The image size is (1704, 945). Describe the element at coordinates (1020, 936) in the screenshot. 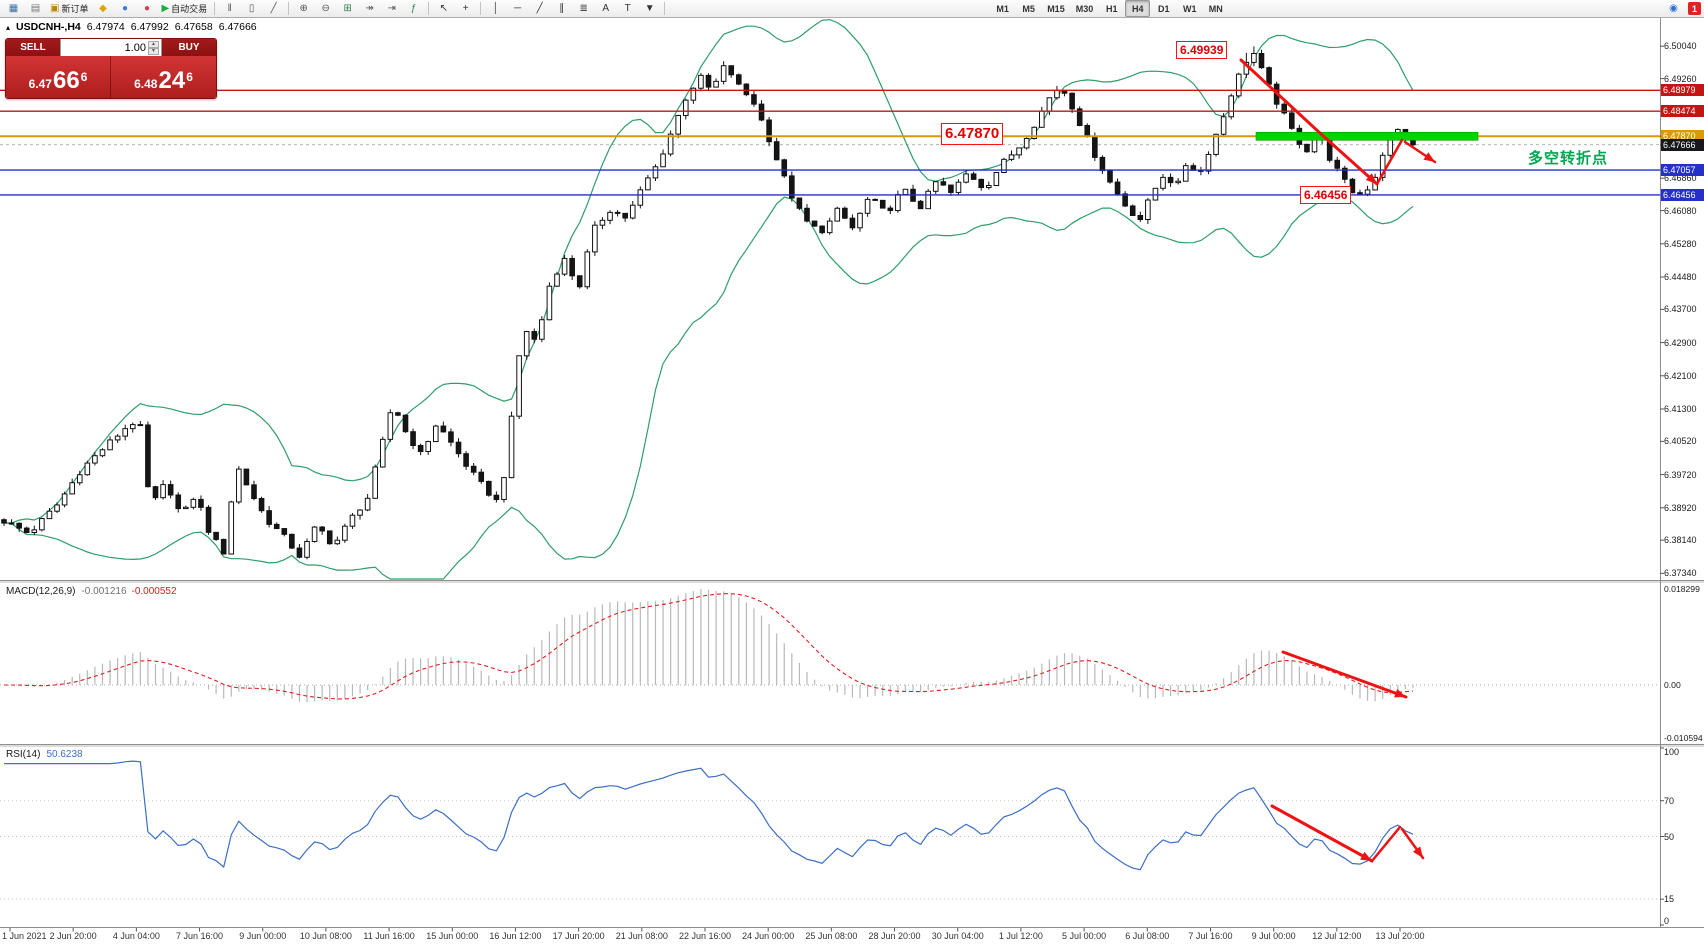

I see `time-axis-label: 1 Jul 12:00` at that location.